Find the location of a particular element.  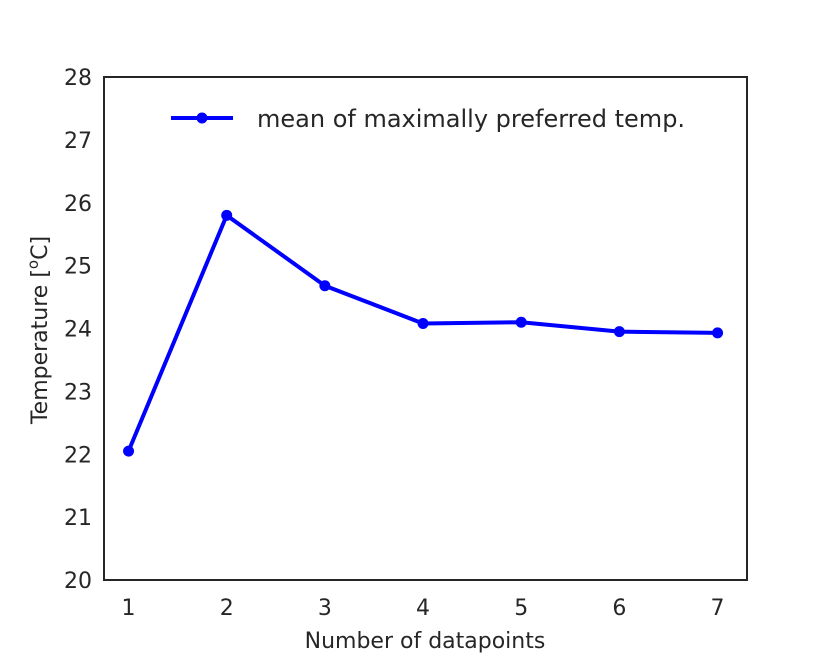

x-tick-label: 6 is located at coordinates (619, 608).